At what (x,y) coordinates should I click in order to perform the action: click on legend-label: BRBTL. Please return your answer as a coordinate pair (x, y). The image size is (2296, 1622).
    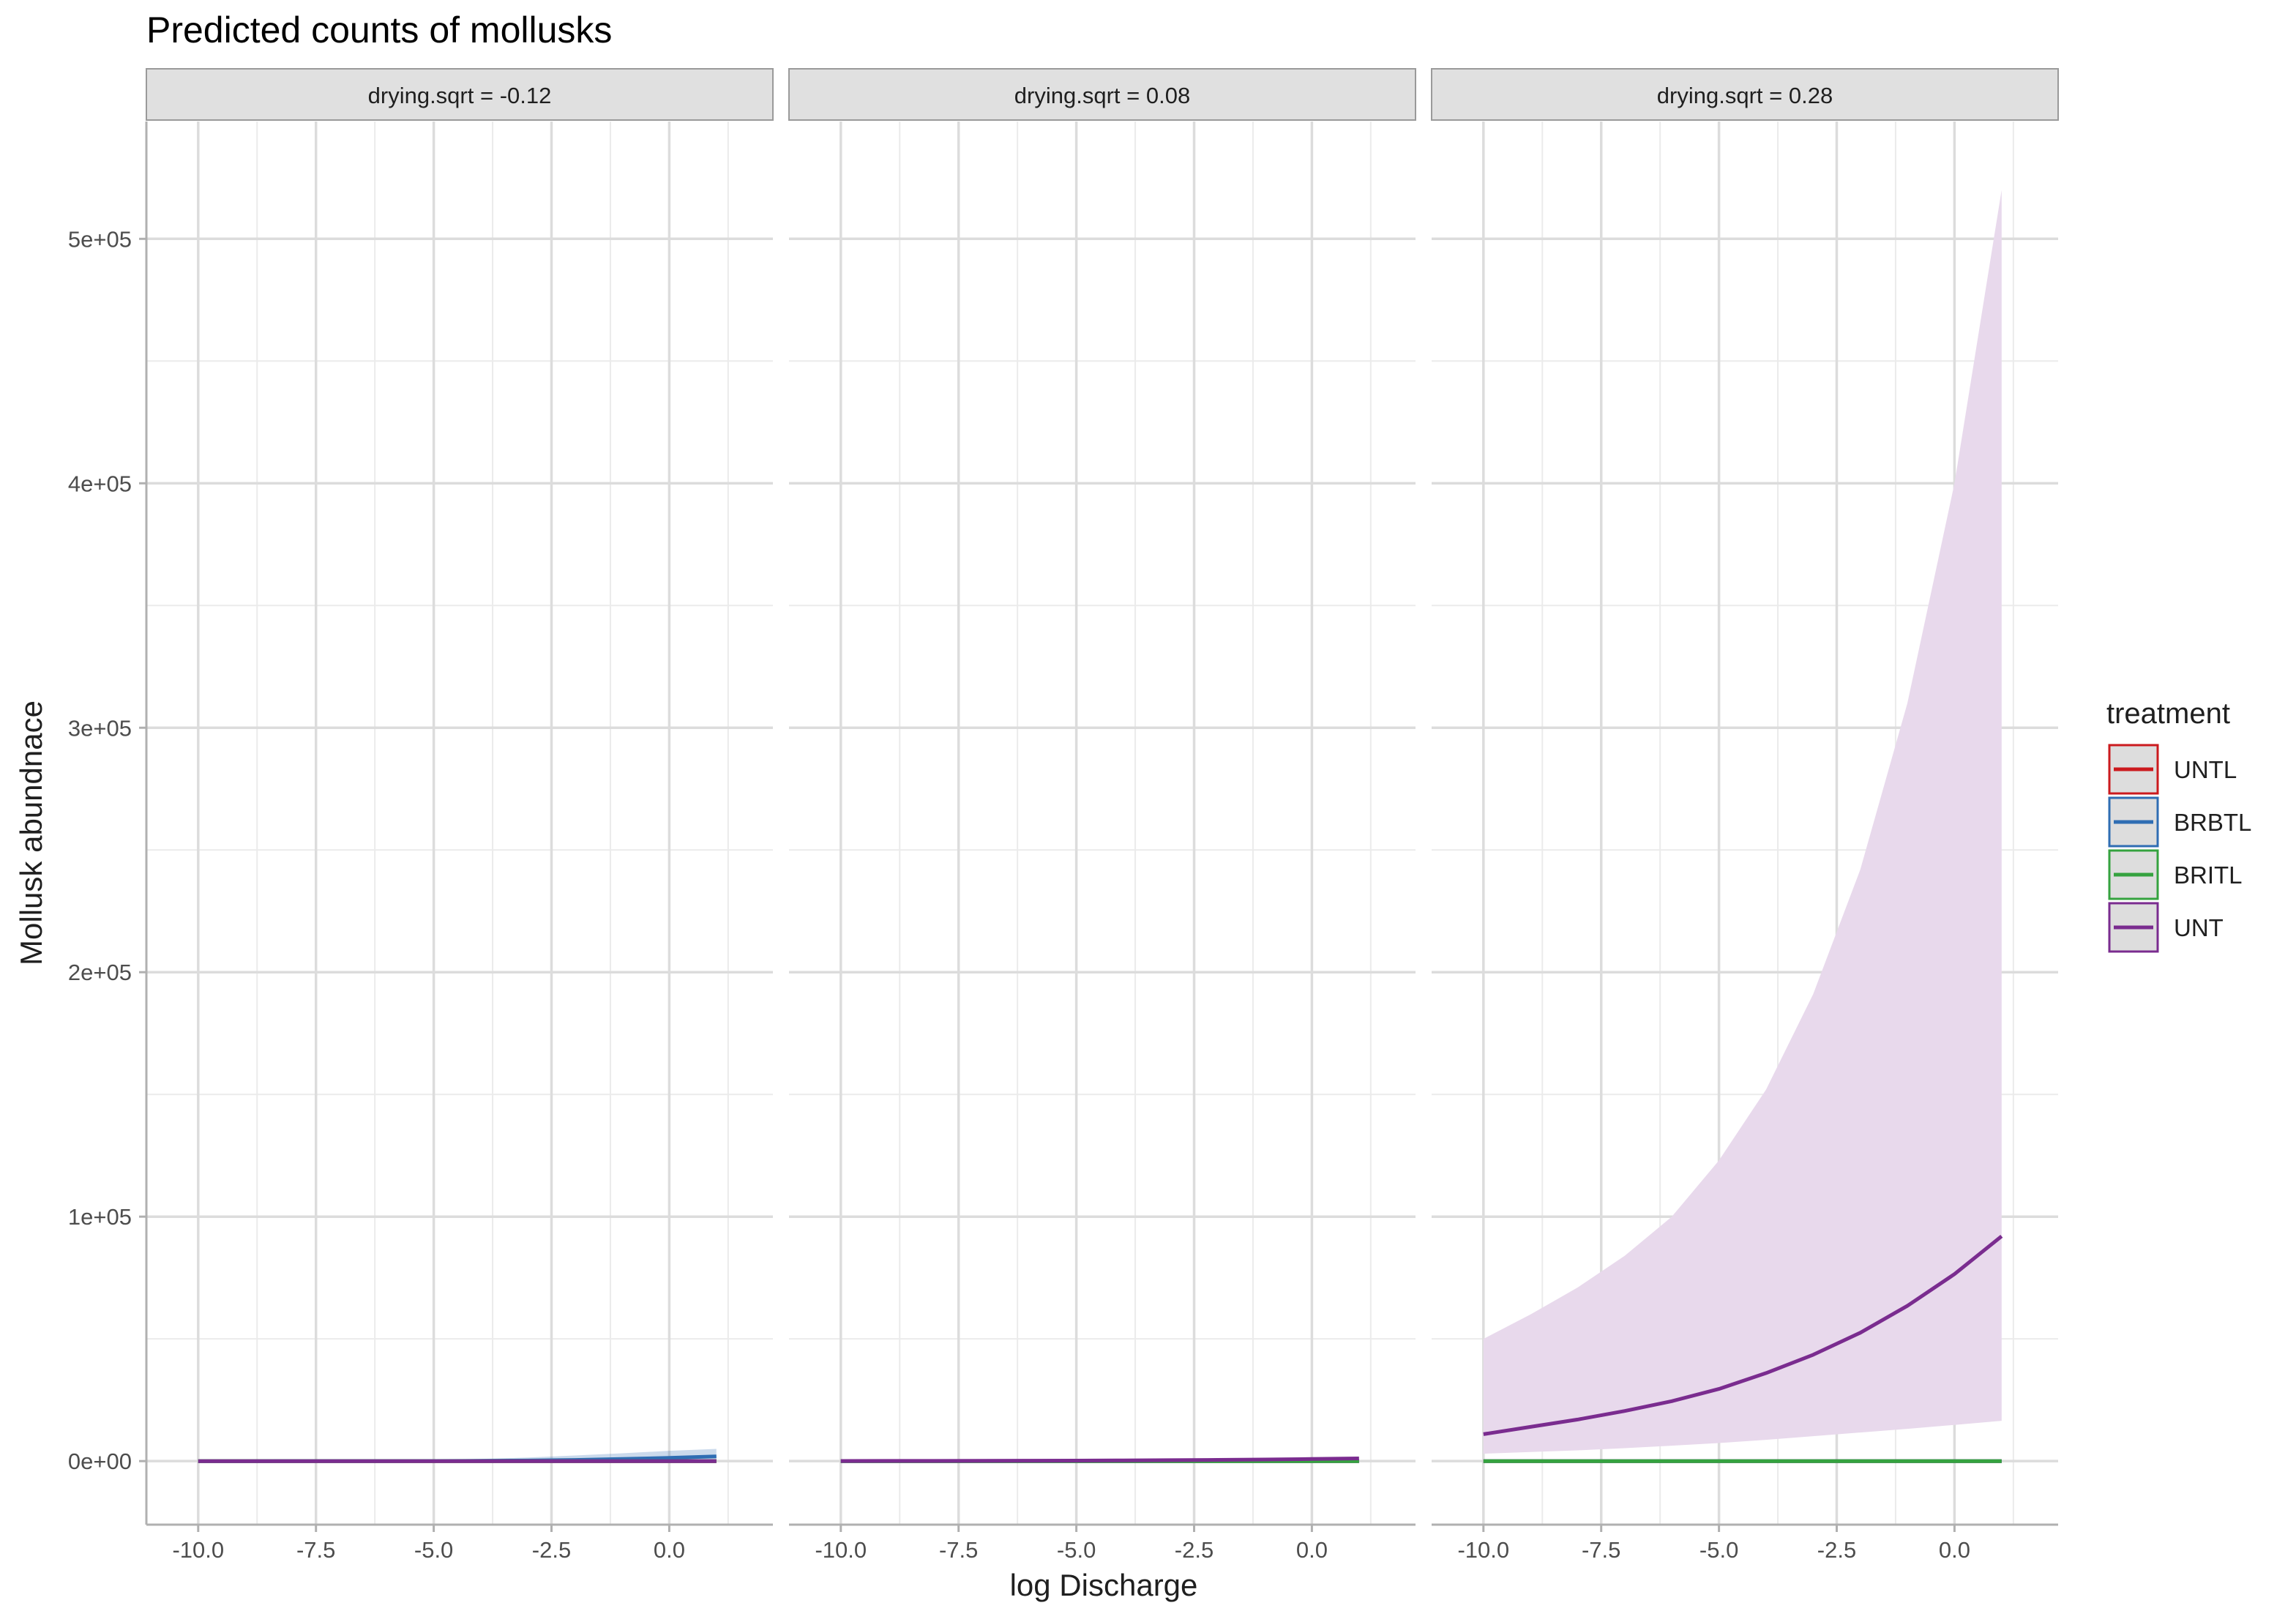
    Looking at the image, I should click on (2212, 822).